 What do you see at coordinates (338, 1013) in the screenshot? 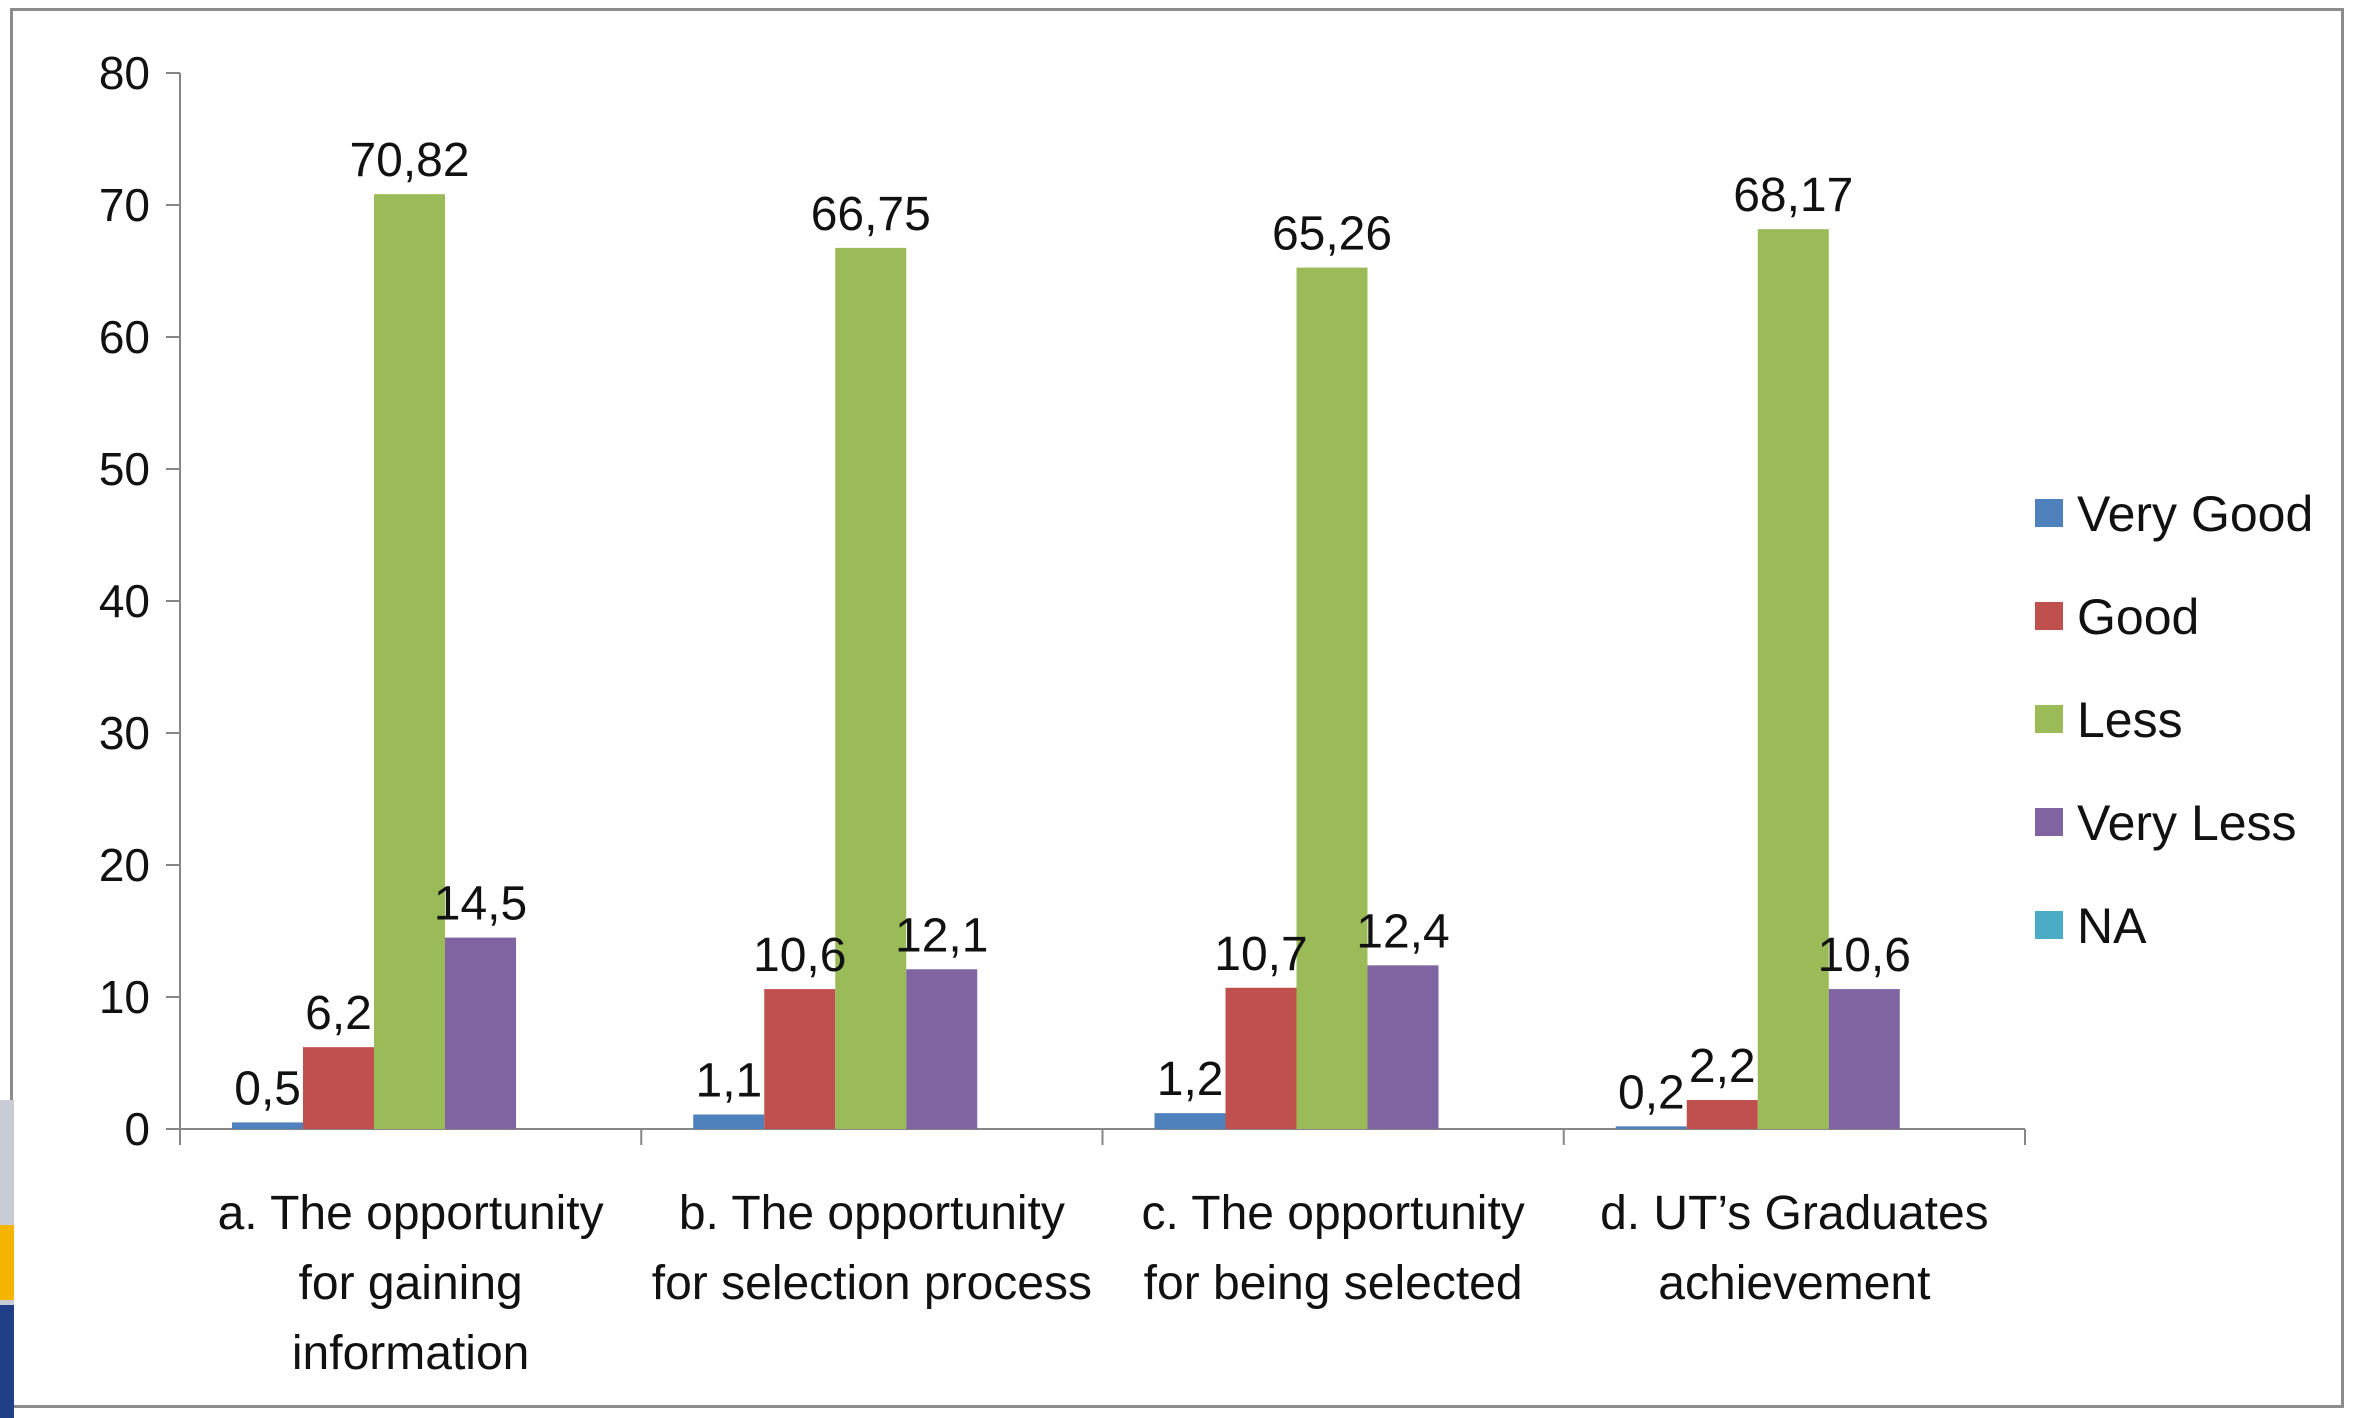
I see `data-label: 6,2` at bounding box center [338, 1013].